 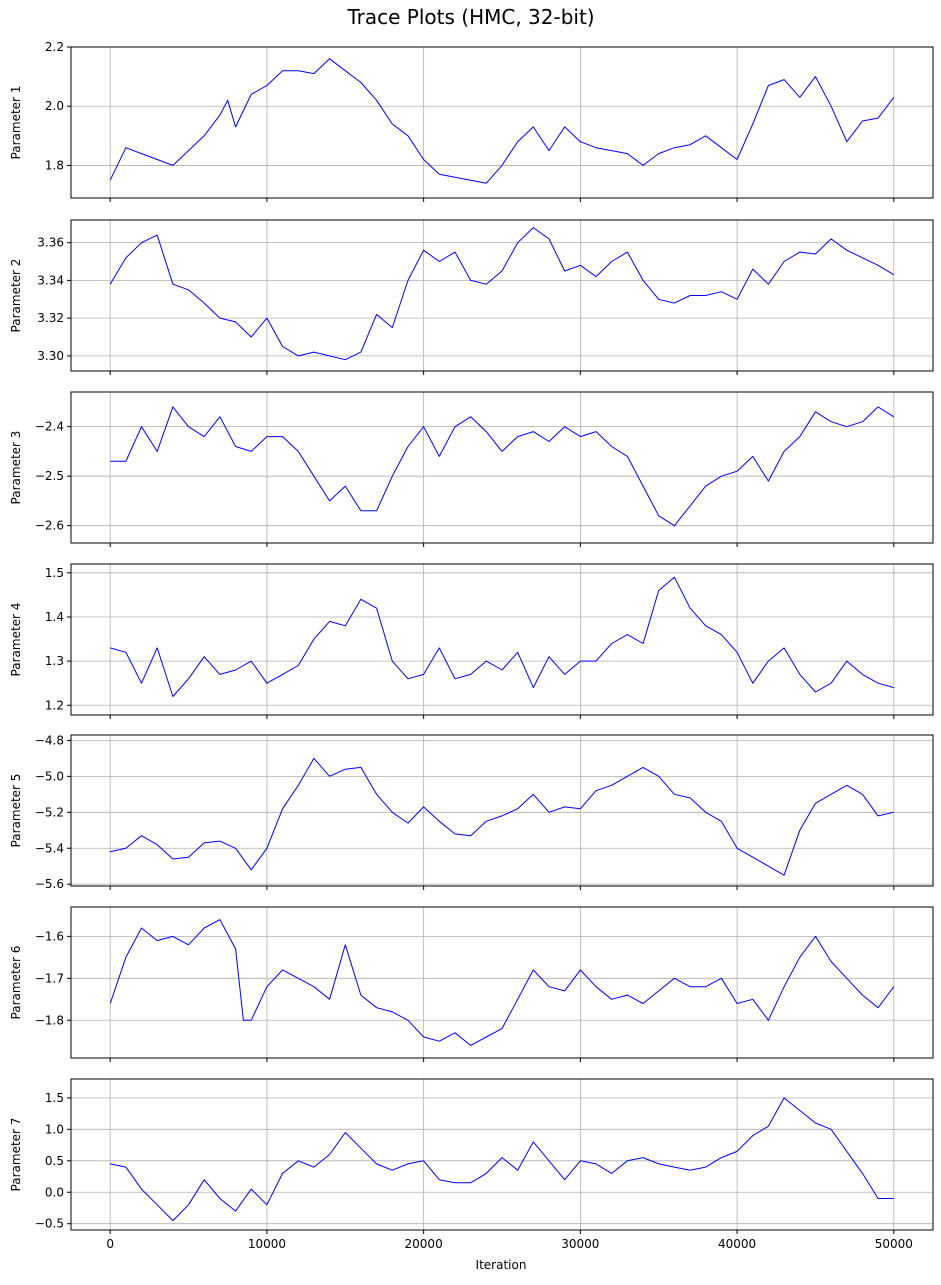 What do you see at coordinates (501, 1265) in the screenshot?
I see `x-axis-label: Iteration` at bounding box center [501, 1265].